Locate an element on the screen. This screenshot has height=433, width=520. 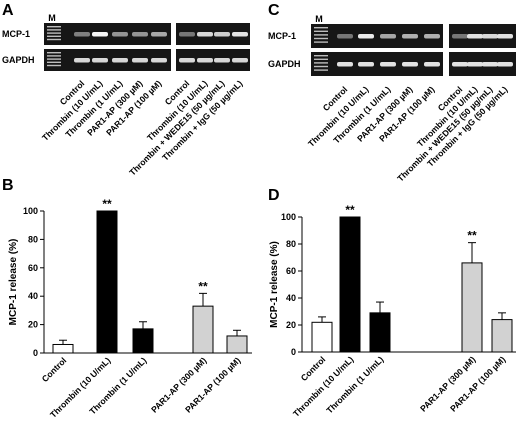
x-tick-label: Thrombin (1 U/mL) is located at coordinates (354, 384).